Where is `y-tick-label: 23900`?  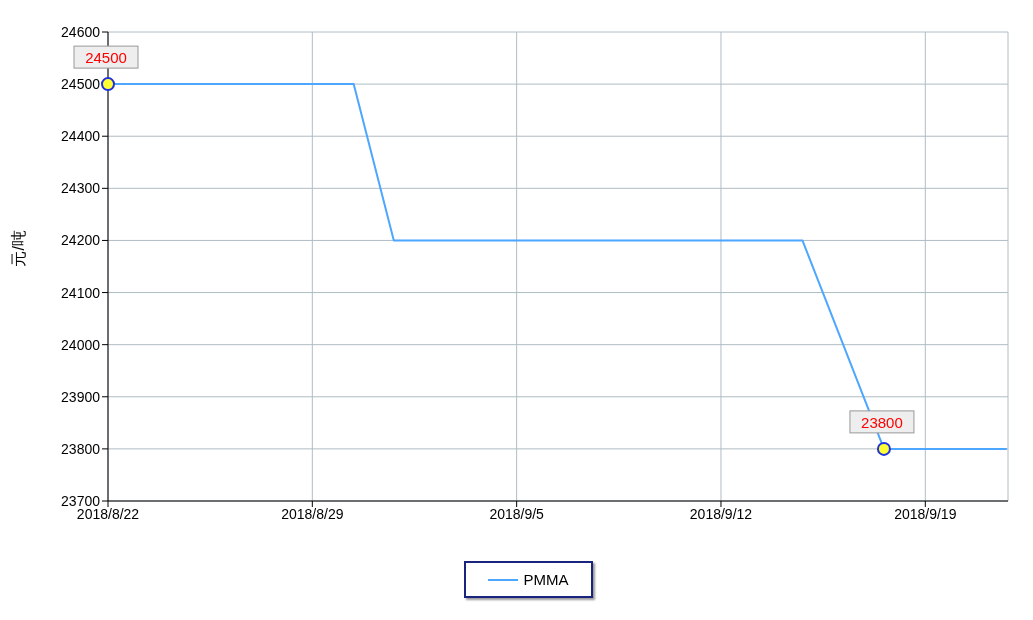
y-tick-label: 23900 is located at coordinates (81, 396).